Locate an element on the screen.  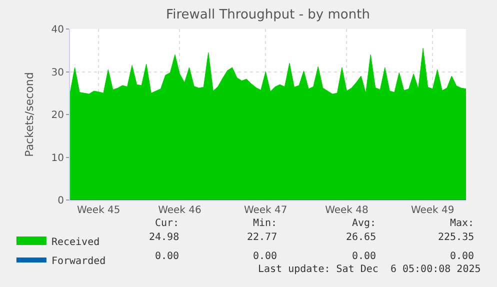
y-tick-label: 30 is located at coordinates (57, 72).